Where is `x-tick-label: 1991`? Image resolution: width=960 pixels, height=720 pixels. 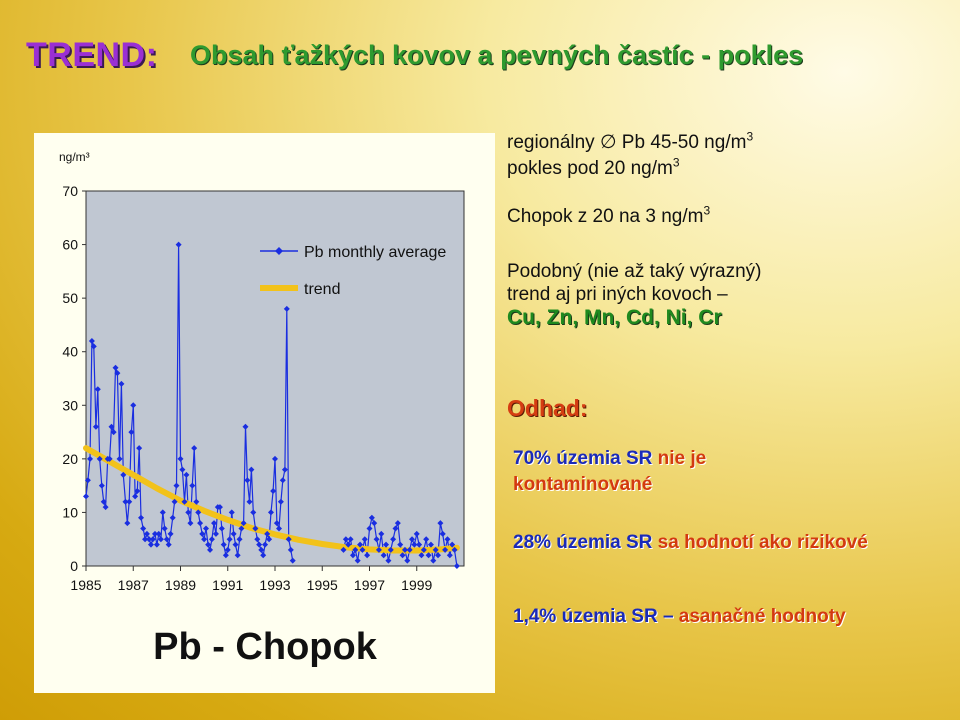 x-tick-label: 1991 is located at coordinates (227, 585).